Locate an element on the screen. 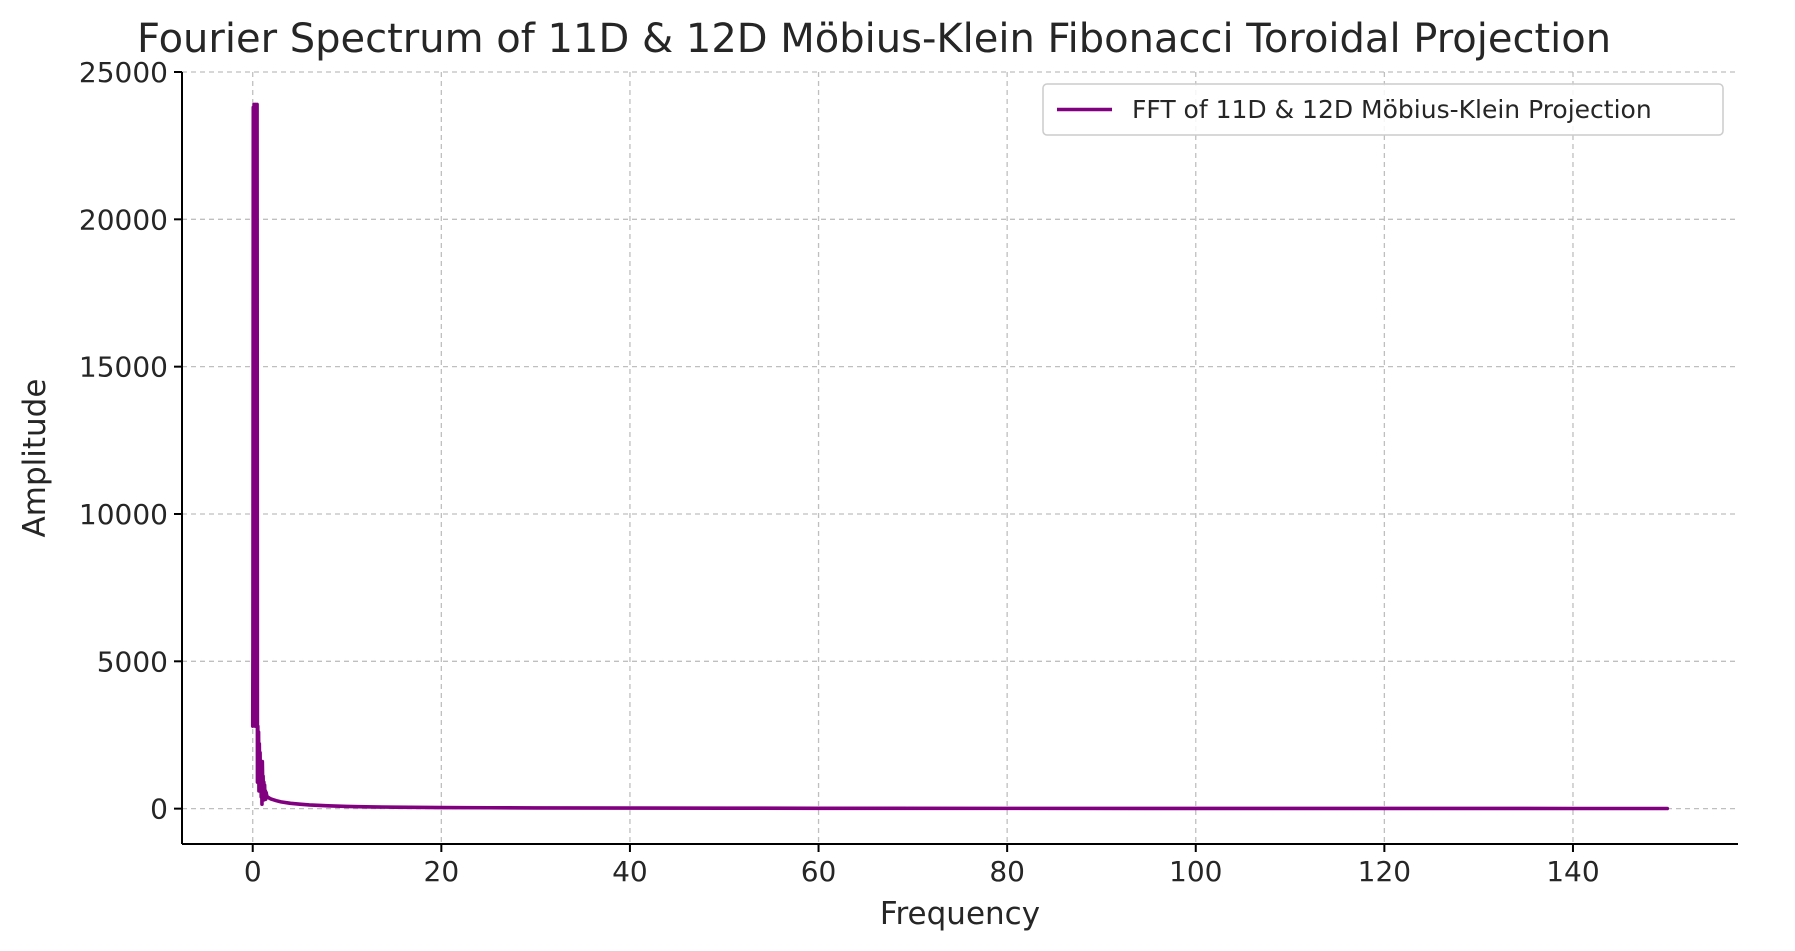  x-tick-label: 20 is located at coordinates (442, 871).